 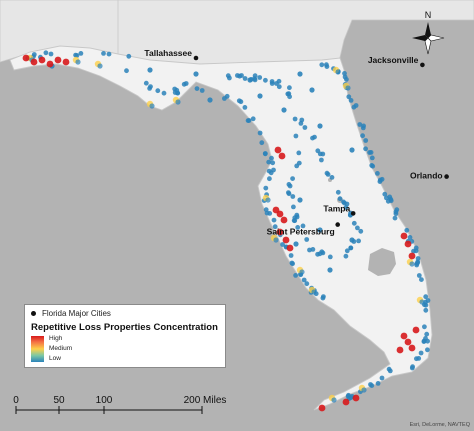 I want to click on legend-low-label: Low, so click(x=55, y=358).